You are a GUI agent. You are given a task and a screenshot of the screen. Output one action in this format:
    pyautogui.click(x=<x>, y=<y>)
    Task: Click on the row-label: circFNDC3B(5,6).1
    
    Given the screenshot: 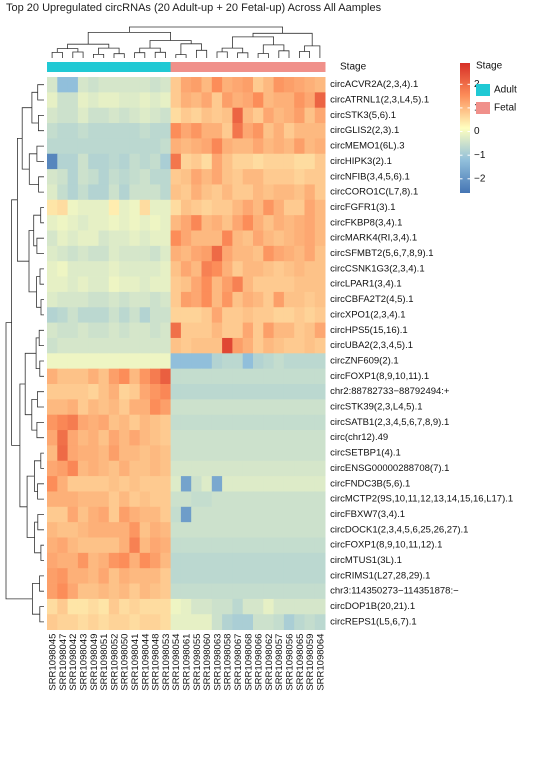 What is the action you would take?
    pyautogui.click(x=370, y=483)
    